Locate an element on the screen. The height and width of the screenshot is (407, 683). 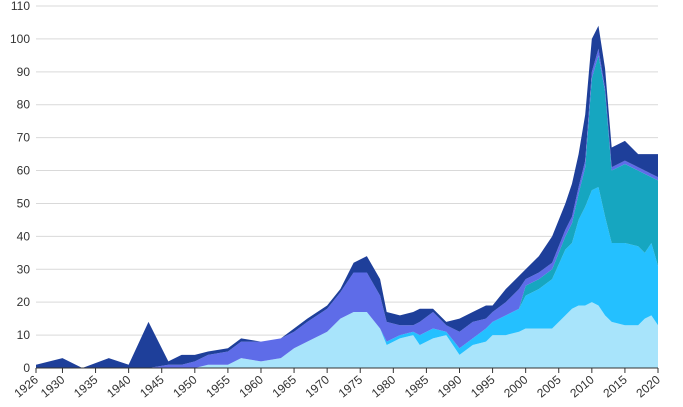
x-tick-label: 1980 is located at coordinates (384, 386).